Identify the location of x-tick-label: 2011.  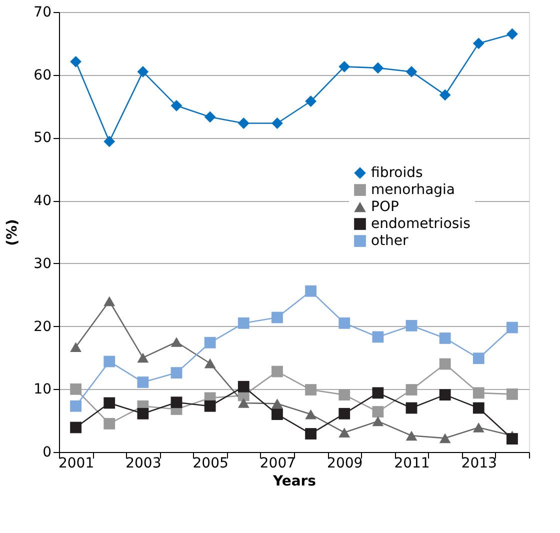
(412, 464).